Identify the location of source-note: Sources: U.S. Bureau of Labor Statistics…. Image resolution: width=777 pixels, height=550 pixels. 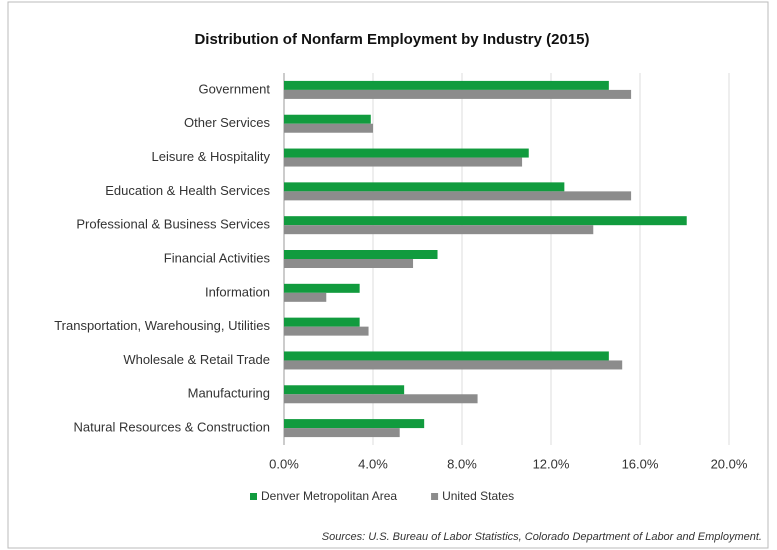
(542, 537).